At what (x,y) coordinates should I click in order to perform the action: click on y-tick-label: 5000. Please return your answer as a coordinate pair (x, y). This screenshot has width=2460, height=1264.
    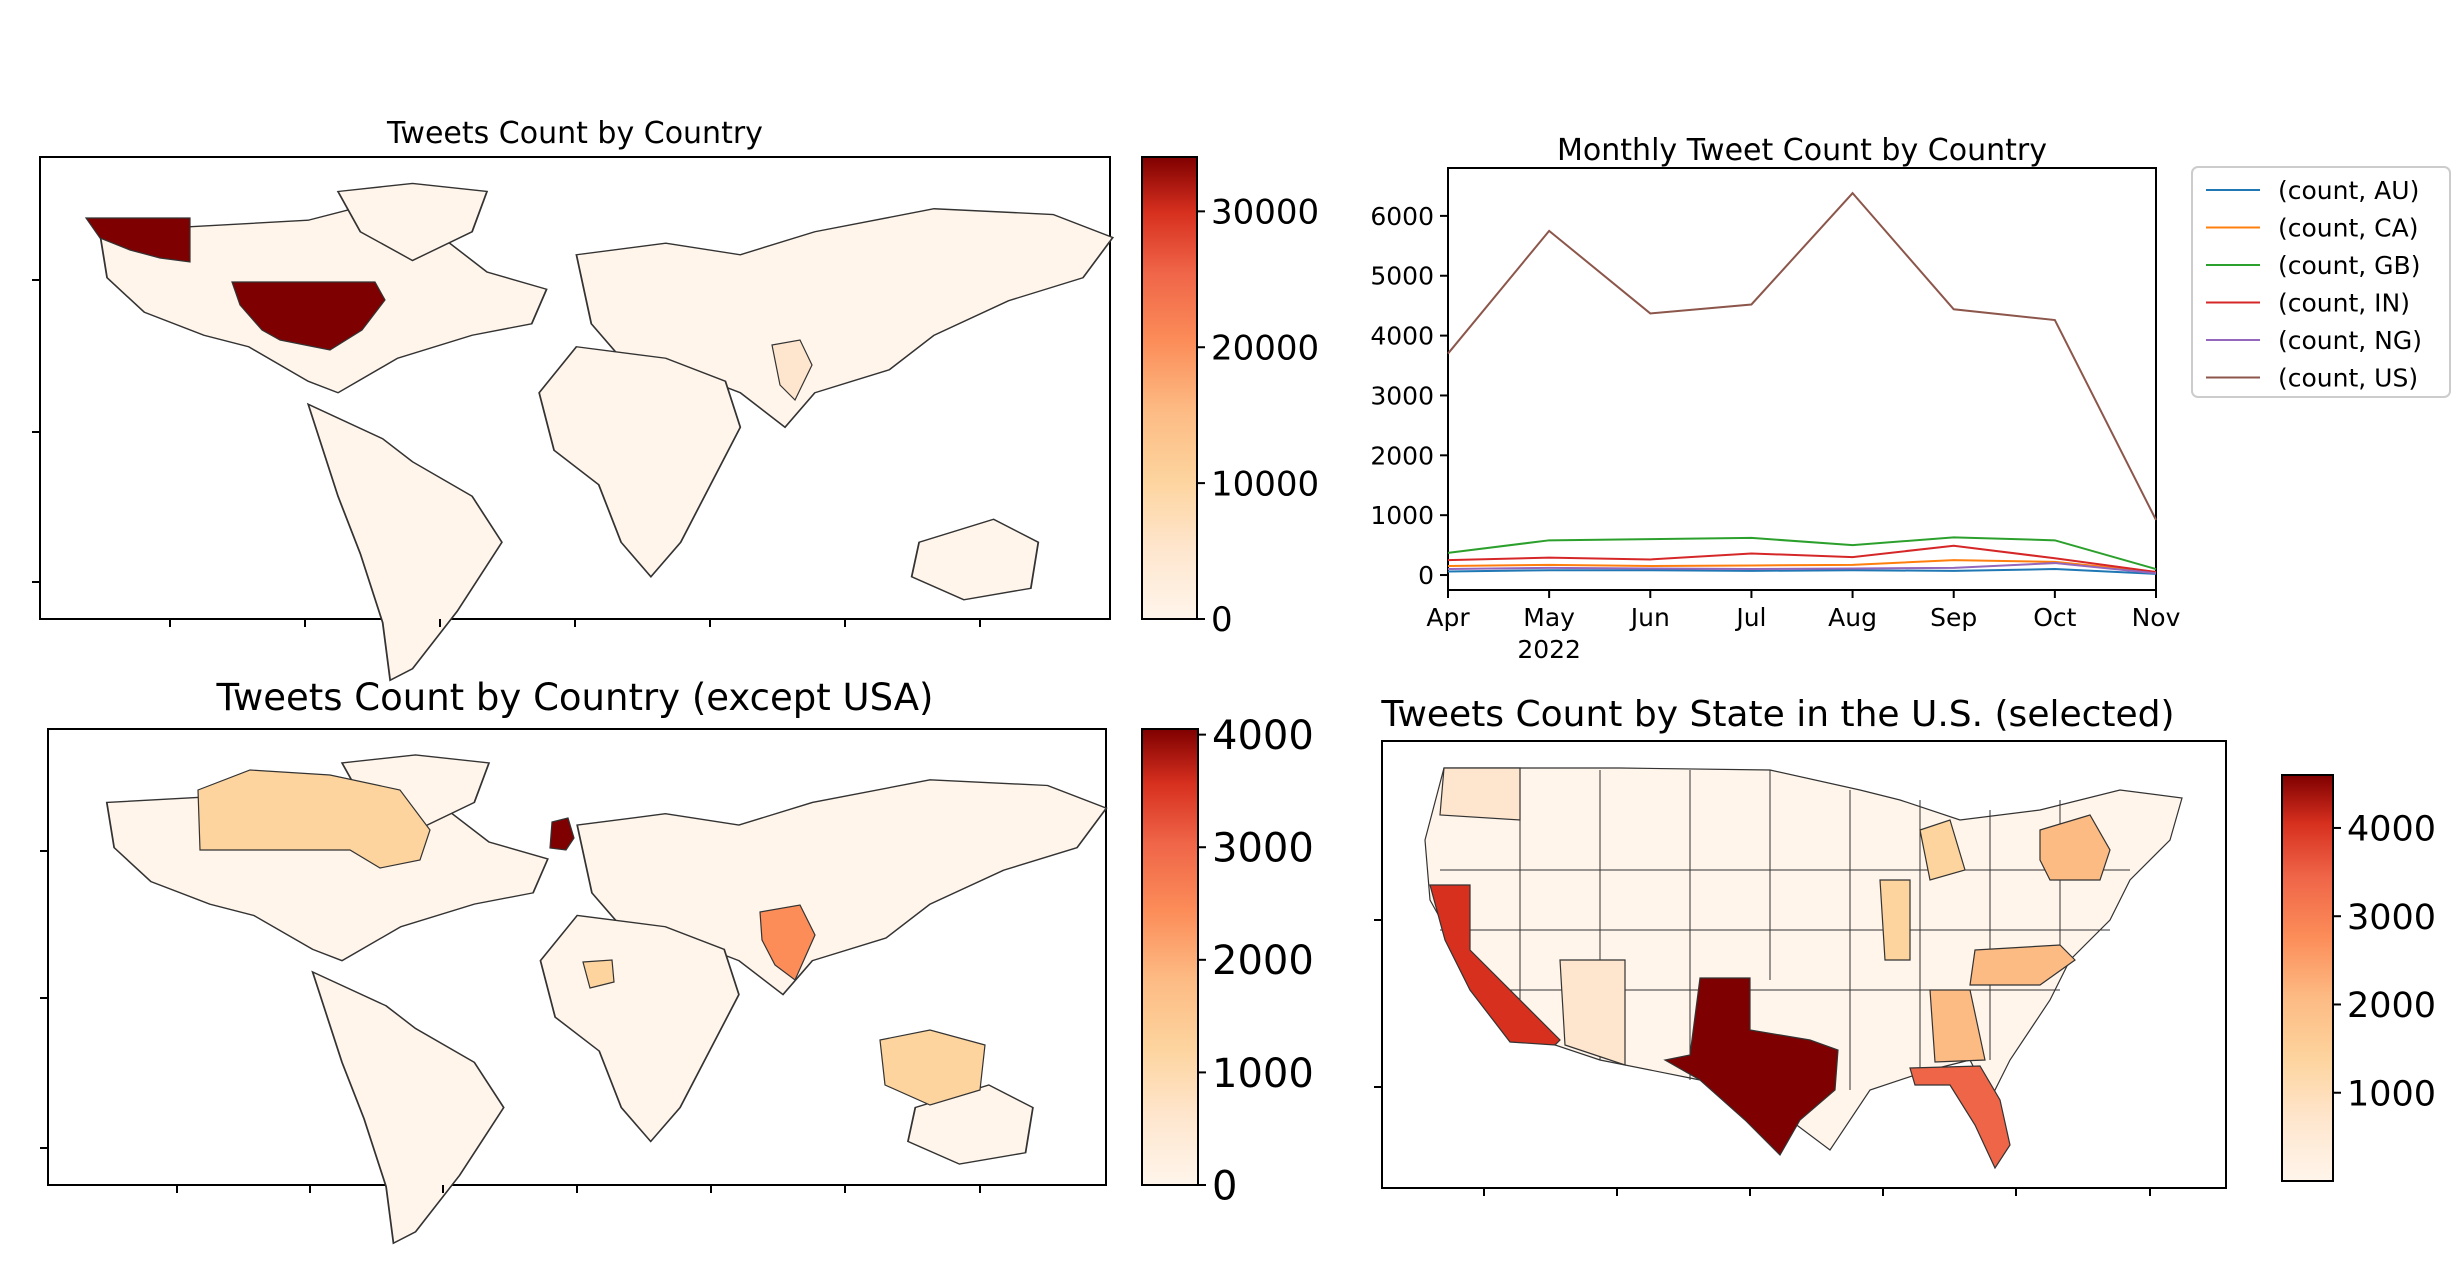
    Looking at the image, I should click on (1402, 276).